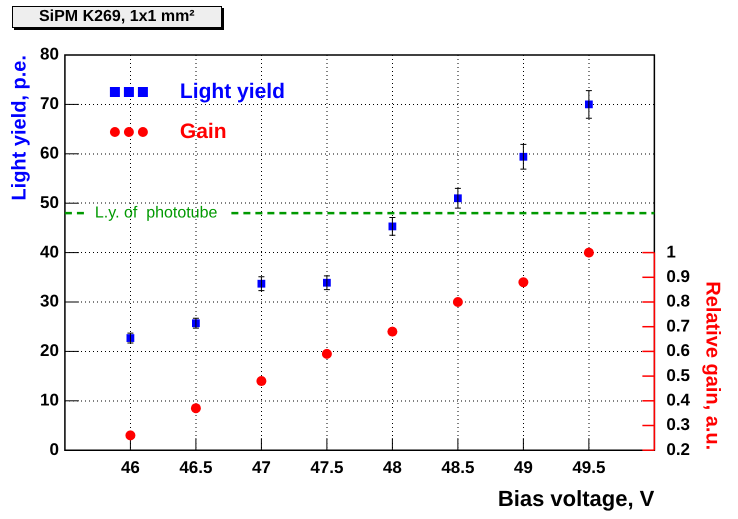  I want to click on x-tick-label: 49, so click(523, 468).